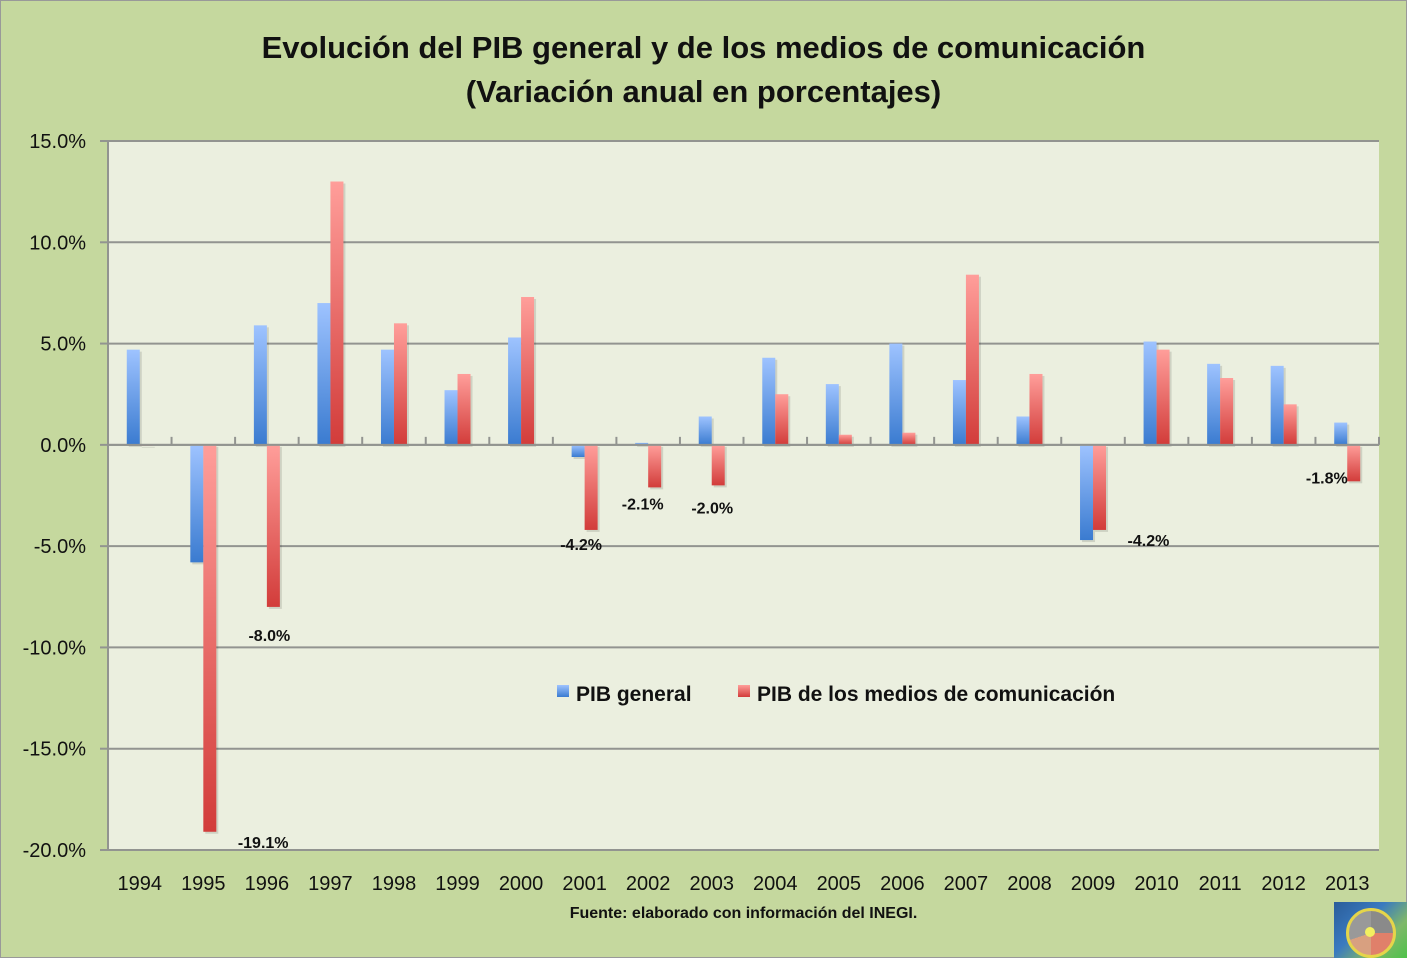  Describe the element at coordinates (263, 843) in the screenshot. I see `data-label: -19.1%` at that location.